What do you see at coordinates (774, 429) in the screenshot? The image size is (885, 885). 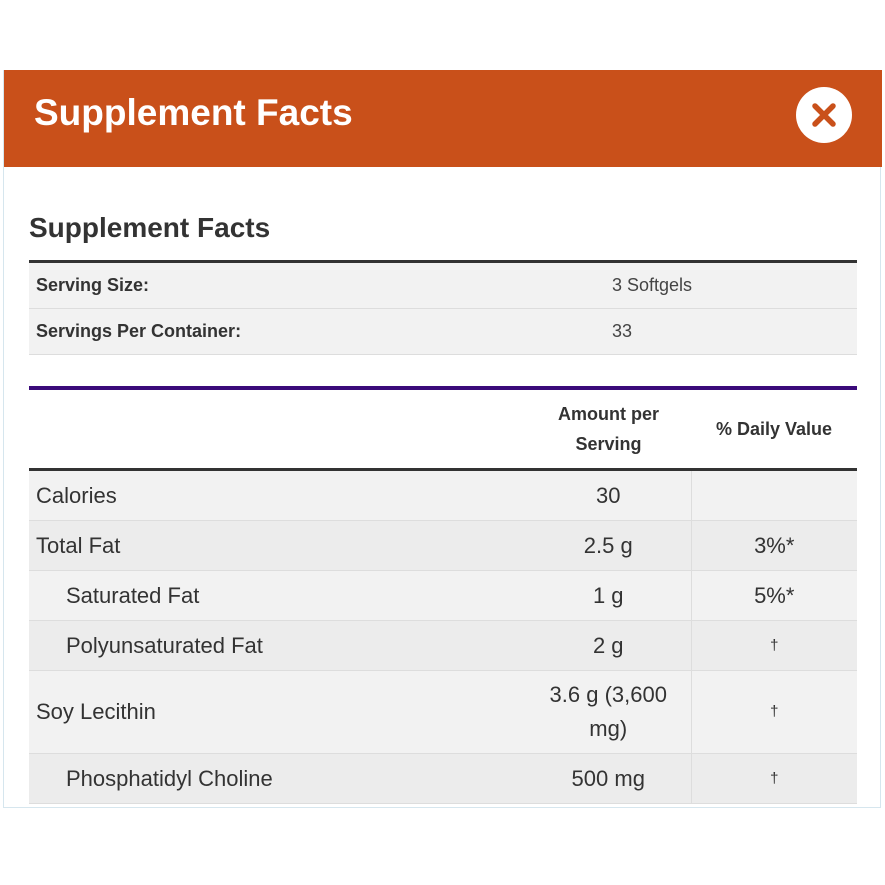 I see `header-cell: % Daily Value` at bounding box center [774, 429].